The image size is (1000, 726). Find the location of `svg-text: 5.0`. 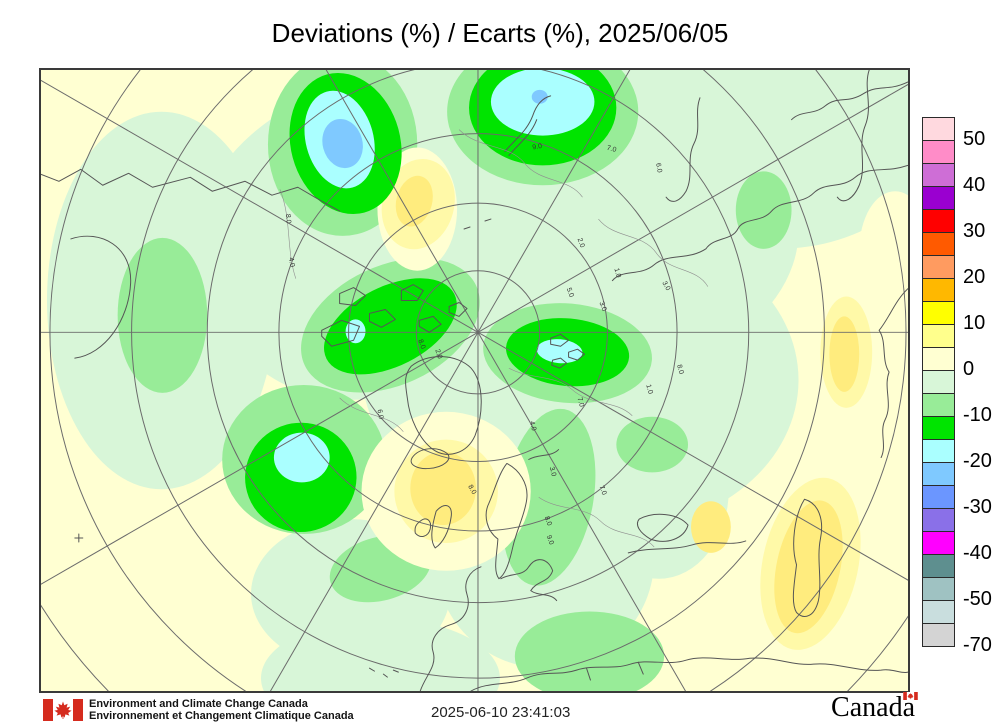

svg-text: 5.0 is located at coordinates (570, 293).